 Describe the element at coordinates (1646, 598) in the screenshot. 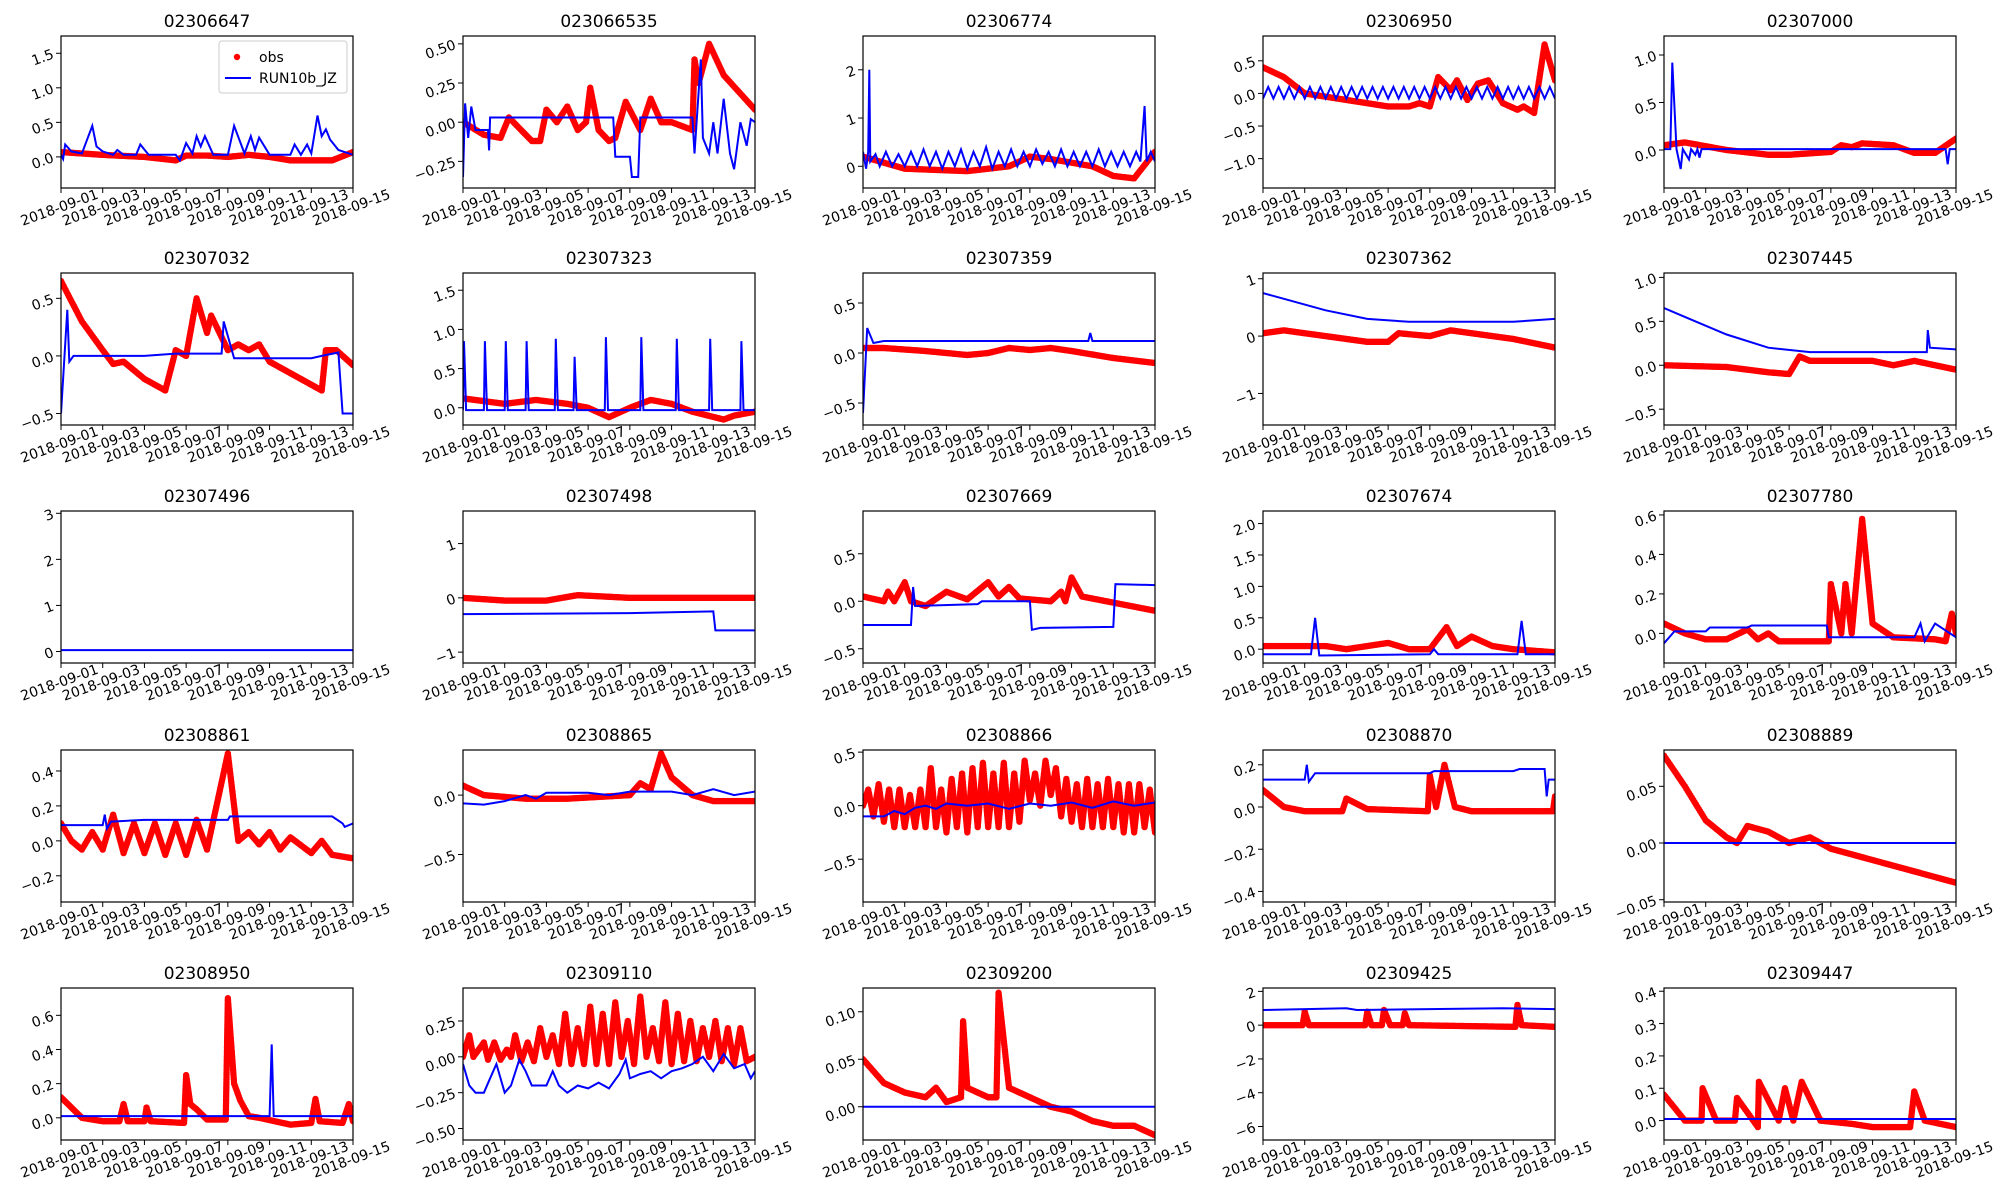

I see `y-tick-label: 0.2` at that location.